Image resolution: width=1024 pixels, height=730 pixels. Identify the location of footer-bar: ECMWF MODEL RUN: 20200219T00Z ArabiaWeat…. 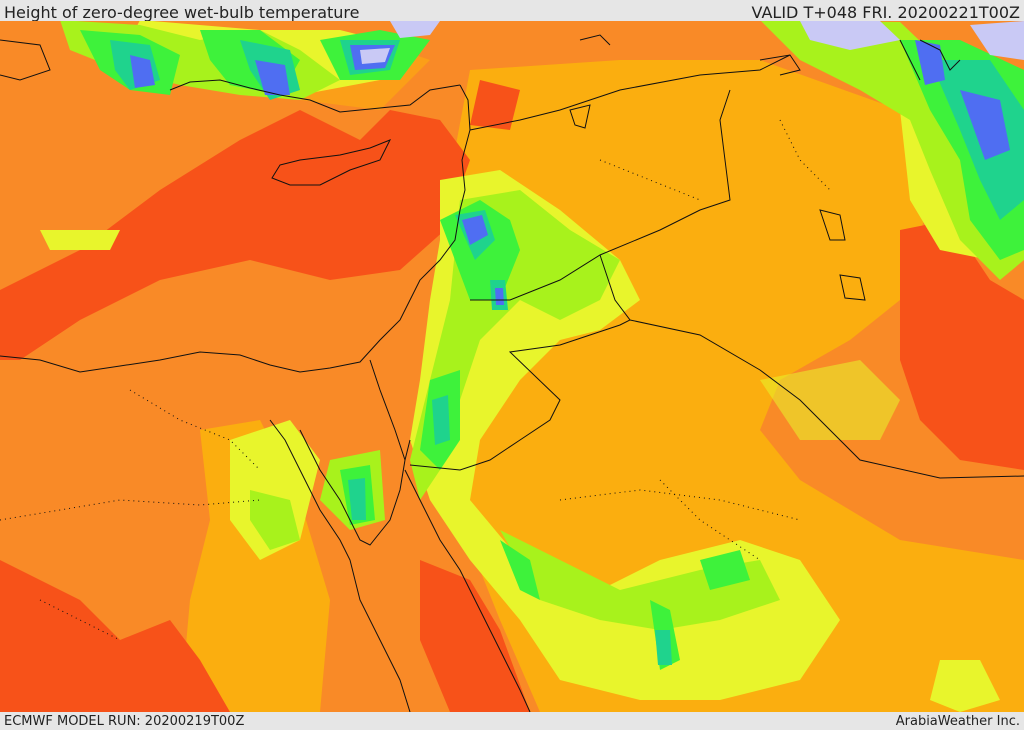
(512, 720).